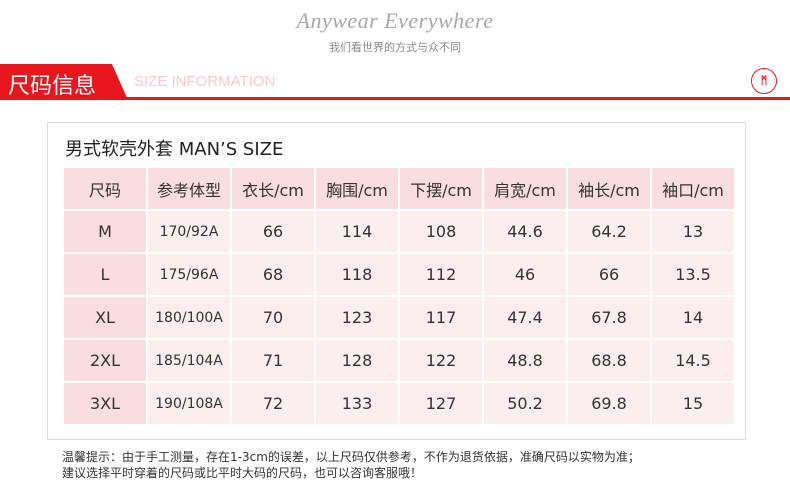 The image size is (790, 495). What do you see at coordinates (693, 274) in the screenshot?
I see `table-cell: 13.5` at bounding box center [693, 274].